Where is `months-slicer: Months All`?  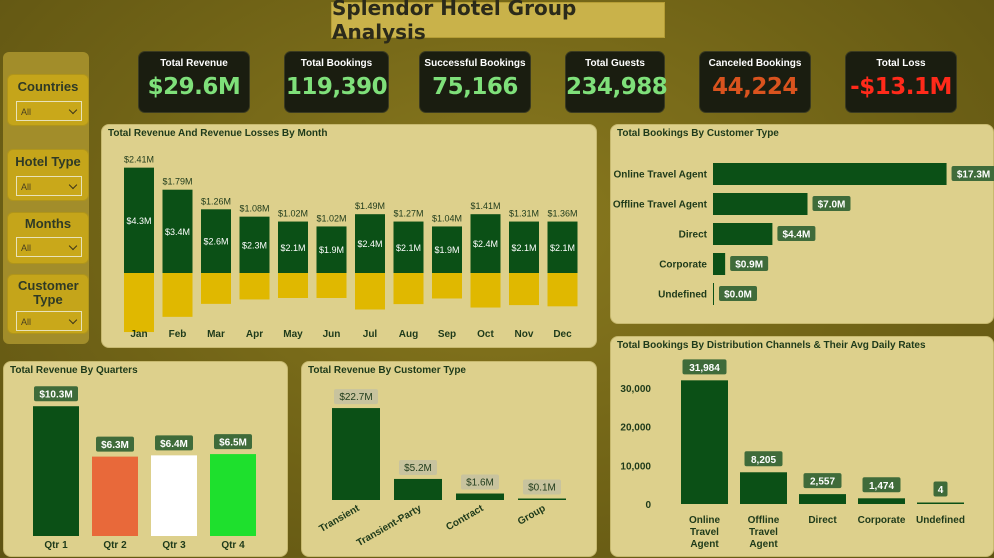 months-slicer: Months All is located at coordinates (48, 238).